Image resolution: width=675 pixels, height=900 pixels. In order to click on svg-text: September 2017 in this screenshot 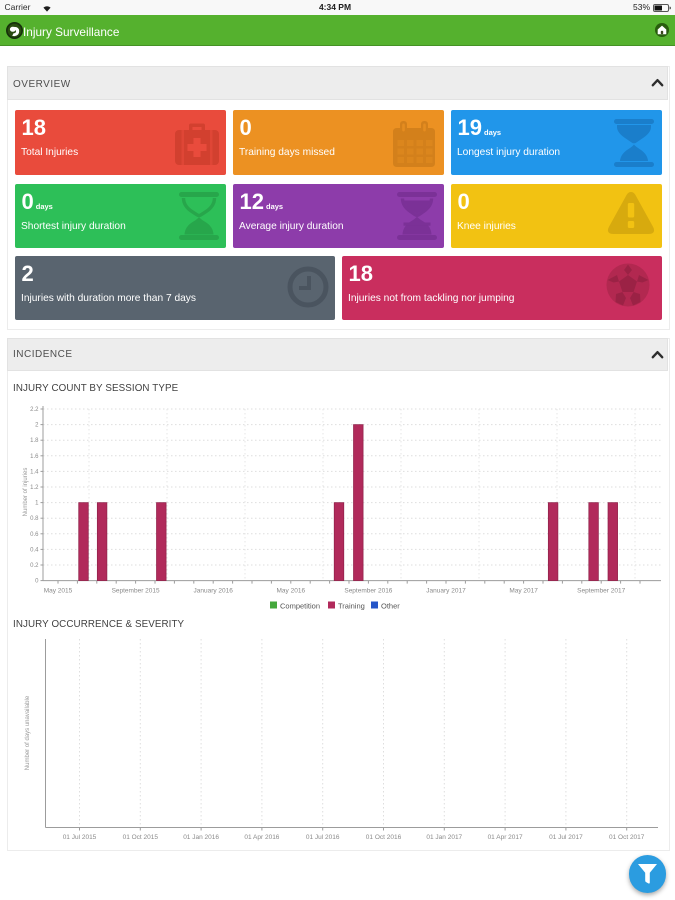, I will do `click(601, 591)`.